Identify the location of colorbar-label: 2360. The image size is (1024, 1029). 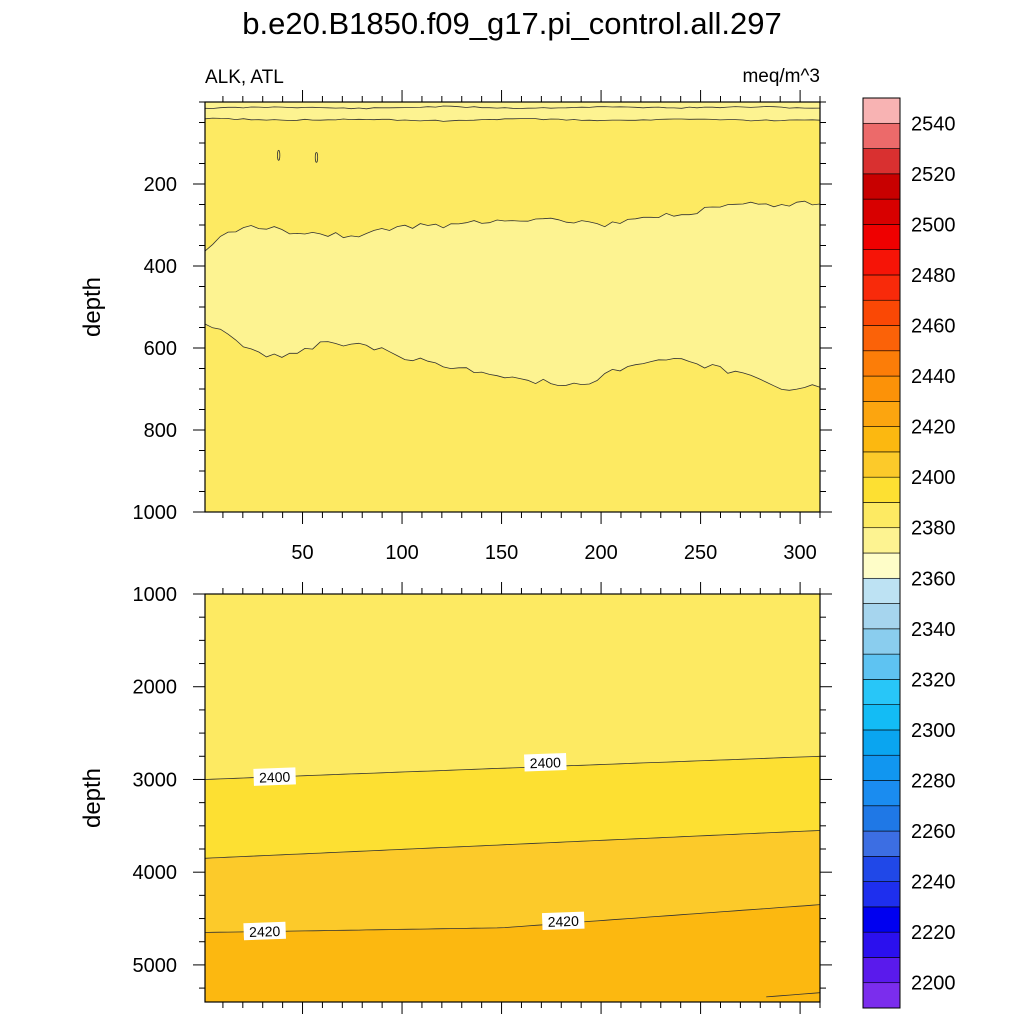
(933, 579).